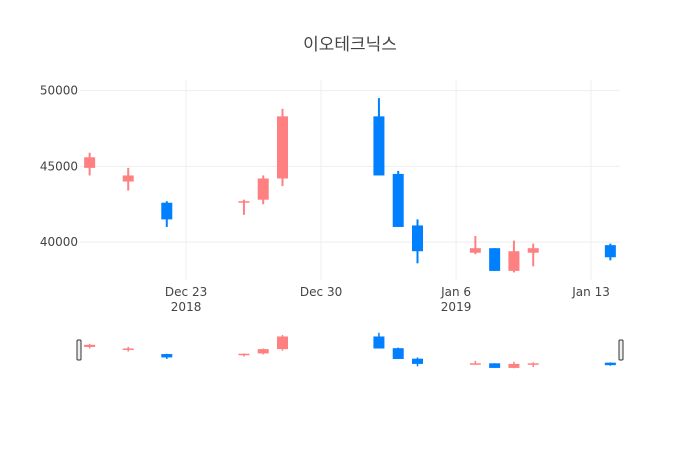 Image resolution: width=700 pixels, height=454 pixels. What do you see at coordinates (455, 292) in the screenshot?
I see `x-tick-label: Jan 6` at bounding box center [455, 292].